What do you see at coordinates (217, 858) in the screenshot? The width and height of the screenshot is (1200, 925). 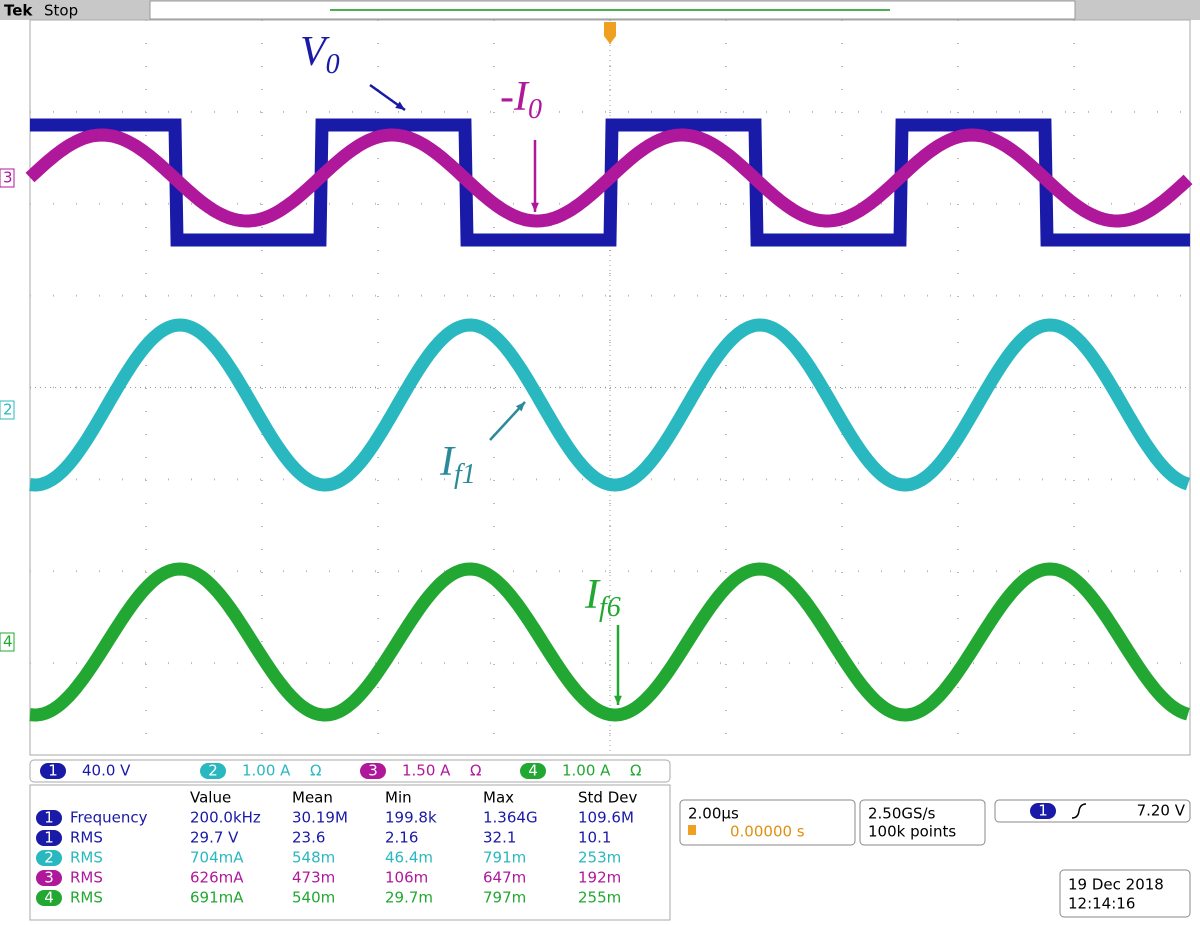 I see `measurement-value: 704mA` at bounding box center [217, 858].